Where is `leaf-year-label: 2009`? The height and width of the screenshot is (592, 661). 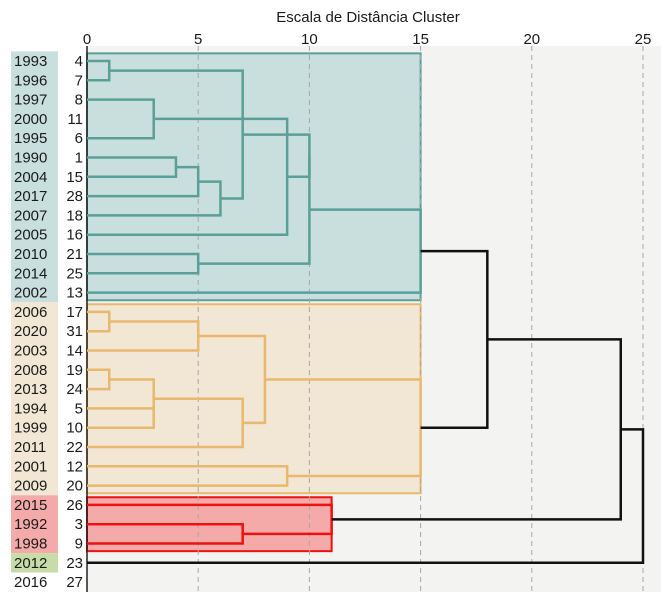
leaf-year-label: 2009 is located at coordinates (30, 486).